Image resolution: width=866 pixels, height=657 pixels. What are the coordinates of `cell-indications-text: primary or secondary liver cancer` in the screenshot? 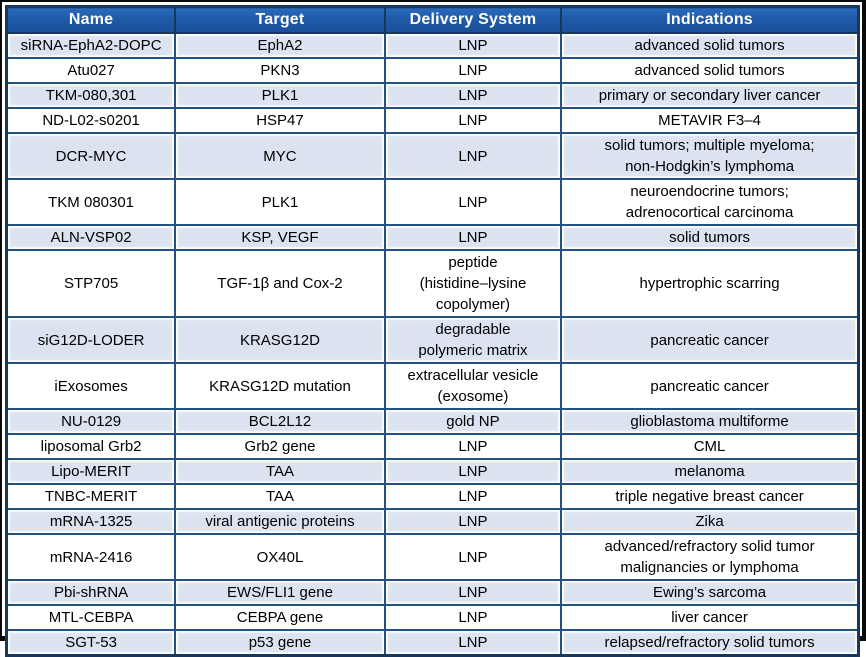 It's located at (709, 95).